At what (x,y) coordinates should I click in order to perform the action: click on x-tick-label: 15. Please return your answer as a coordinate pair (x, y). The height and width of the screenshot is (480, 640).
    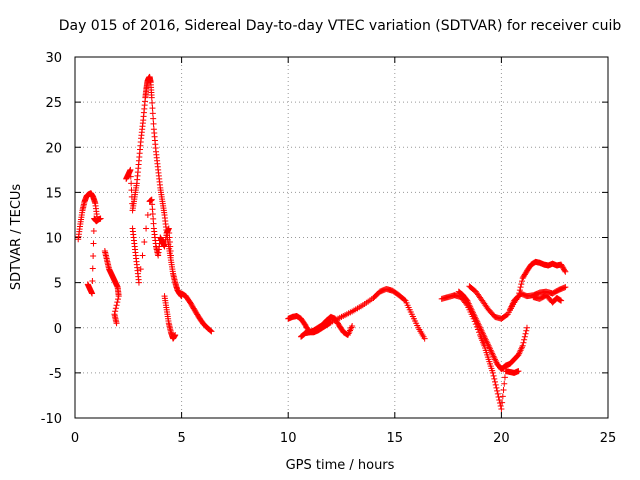
    Looking at the image, I should click on (395, 438).